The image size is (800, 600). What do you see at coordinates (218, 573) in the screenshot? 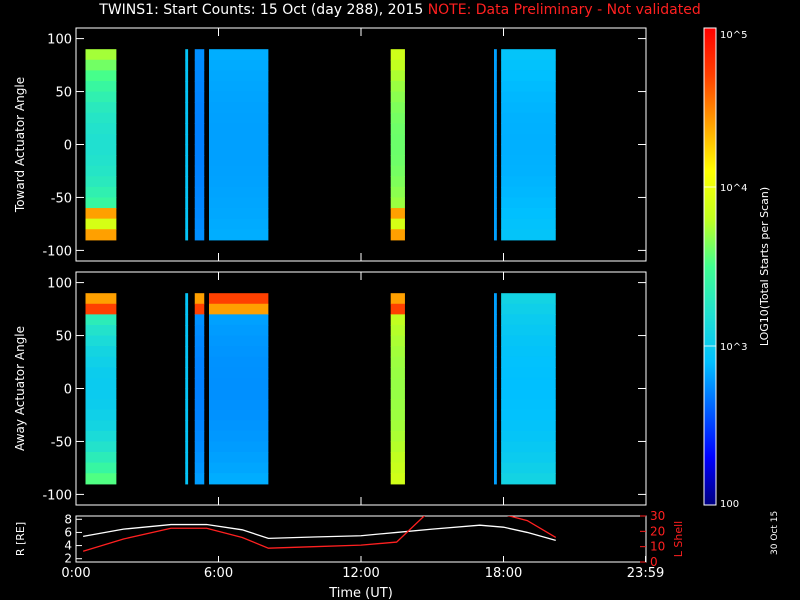
I see `x-tick-label: 6:00` at bounding box center [218, 573].